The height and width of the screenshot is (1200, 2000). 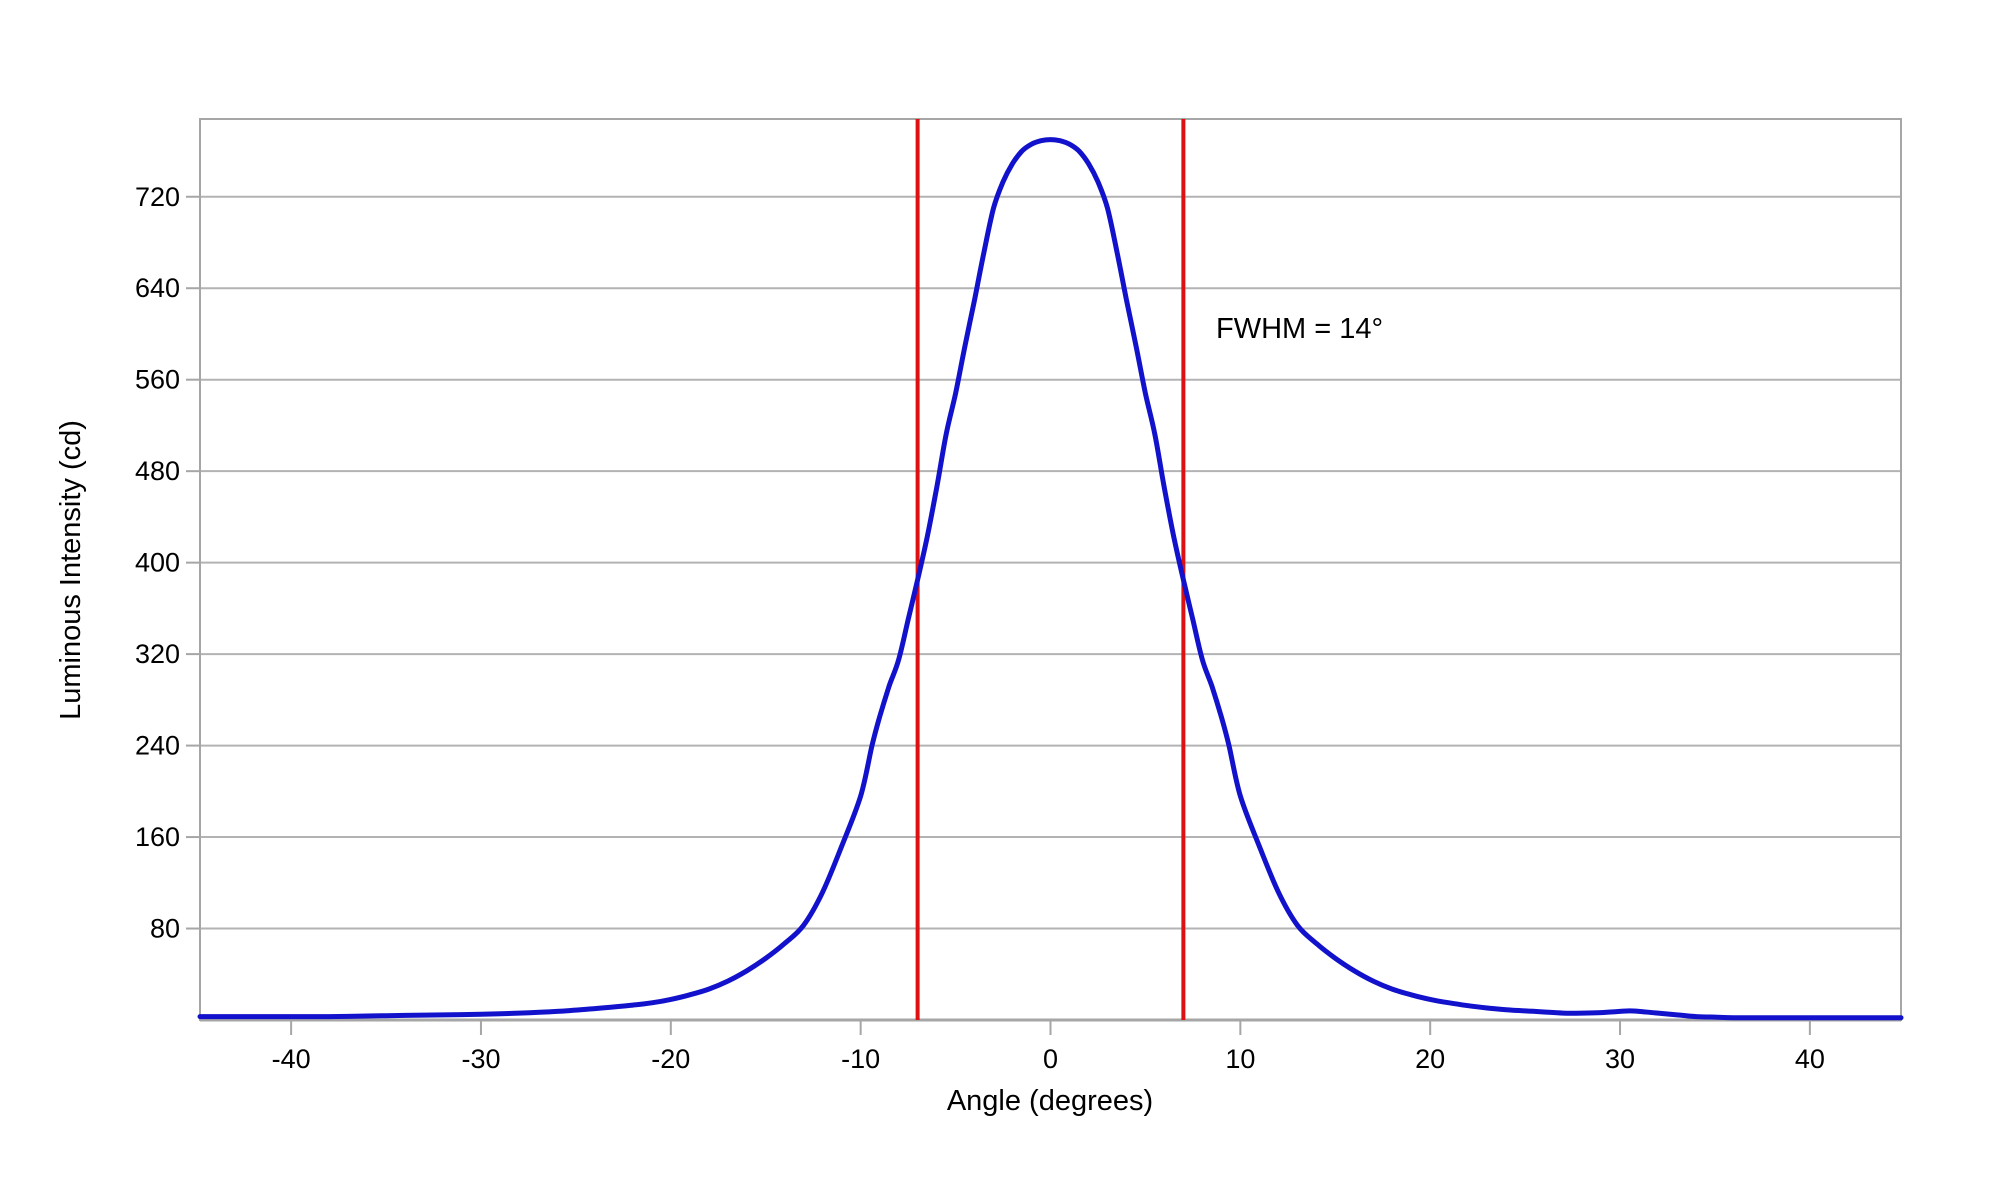 What do you see at coordinates (157, 471) in the screenshot?
I see `y-tick-label-480: 480` at bounding box center [157, 471].